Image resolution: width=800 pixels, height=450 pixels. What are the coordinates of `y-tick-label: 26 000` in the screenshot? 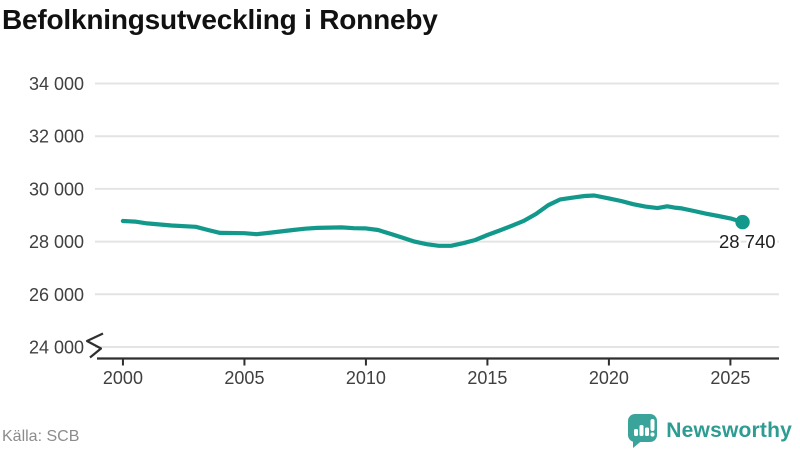 It's located at (56, 295).